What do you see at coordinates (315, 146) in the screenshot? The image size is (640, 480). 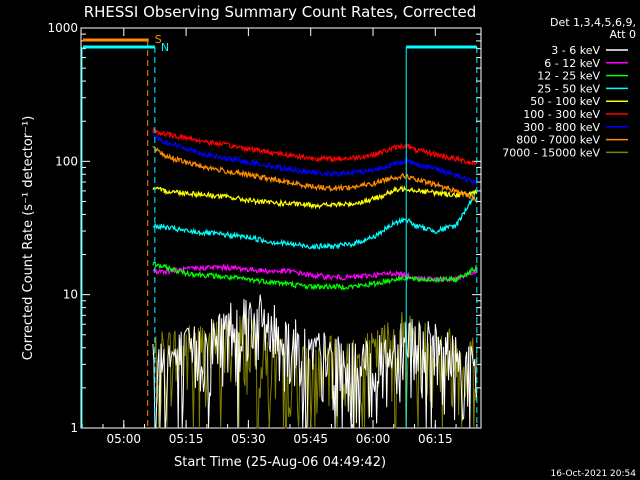 I see `series-line-100-300keV` at bounding box center [315, 146].